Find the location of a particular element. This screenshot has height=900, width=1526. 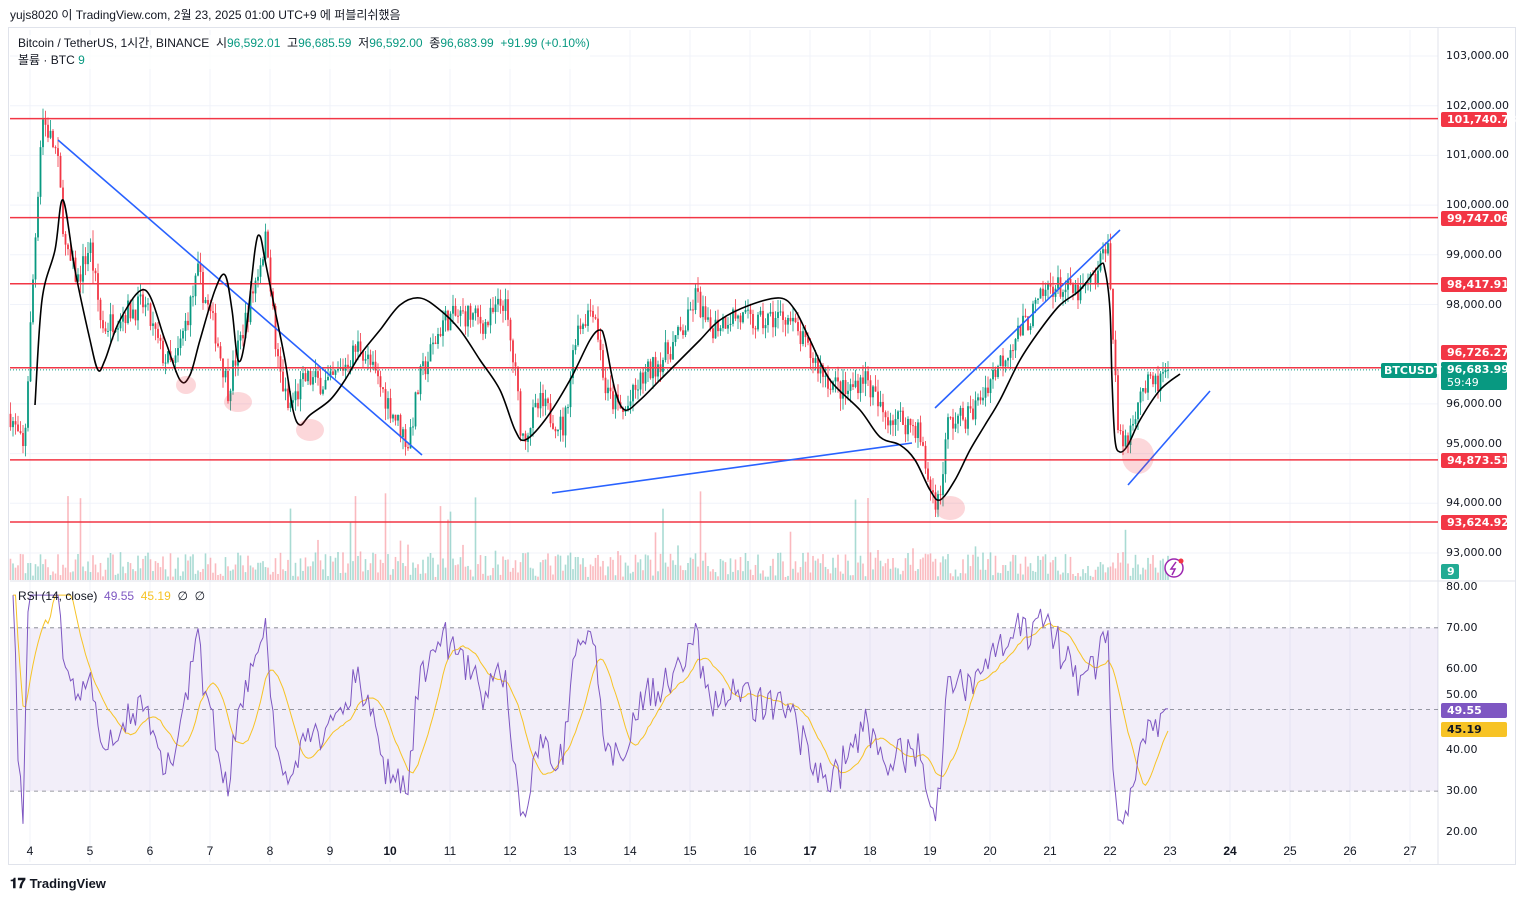

symbol-tag: BTCUSDT is located at coordinates (1411, 370).